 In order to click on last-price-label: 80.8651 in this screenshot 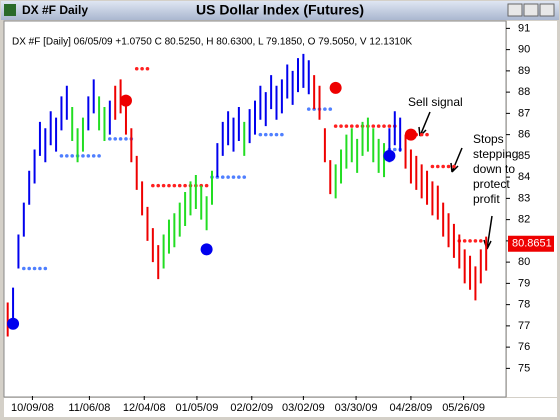, I will do `click(532, 244)`.